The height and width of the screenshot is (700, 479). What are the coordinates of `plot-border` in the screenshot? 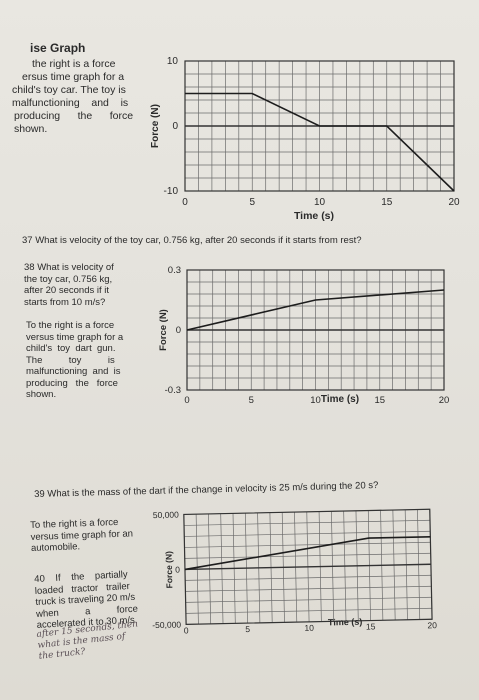 It's located at (319, 126).